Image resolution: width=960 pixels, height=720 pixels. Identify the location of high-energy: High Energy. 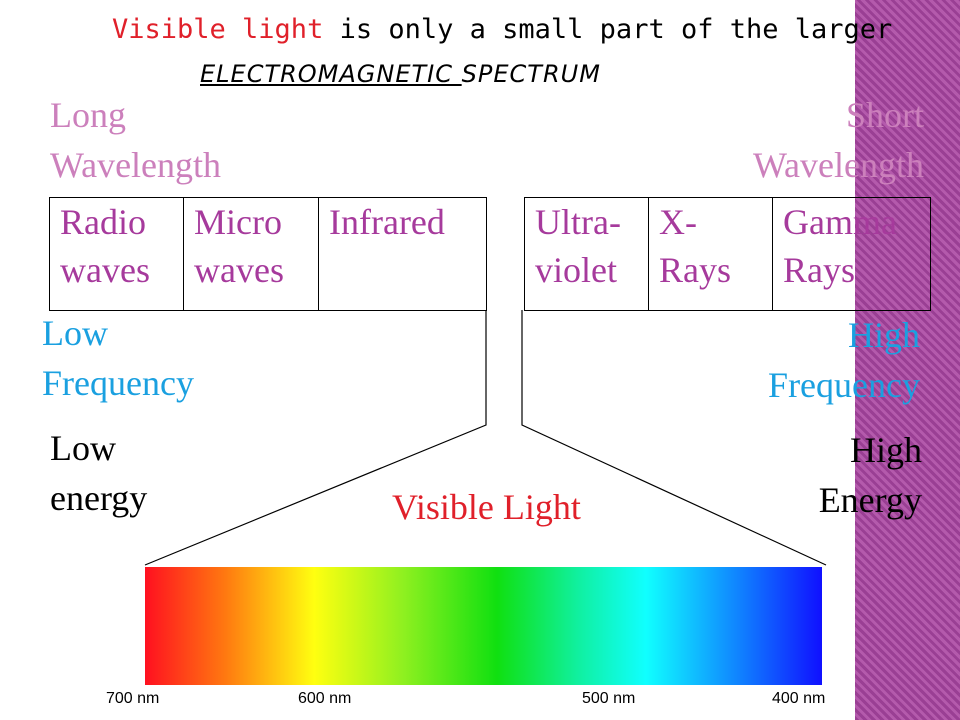
(870, 475).